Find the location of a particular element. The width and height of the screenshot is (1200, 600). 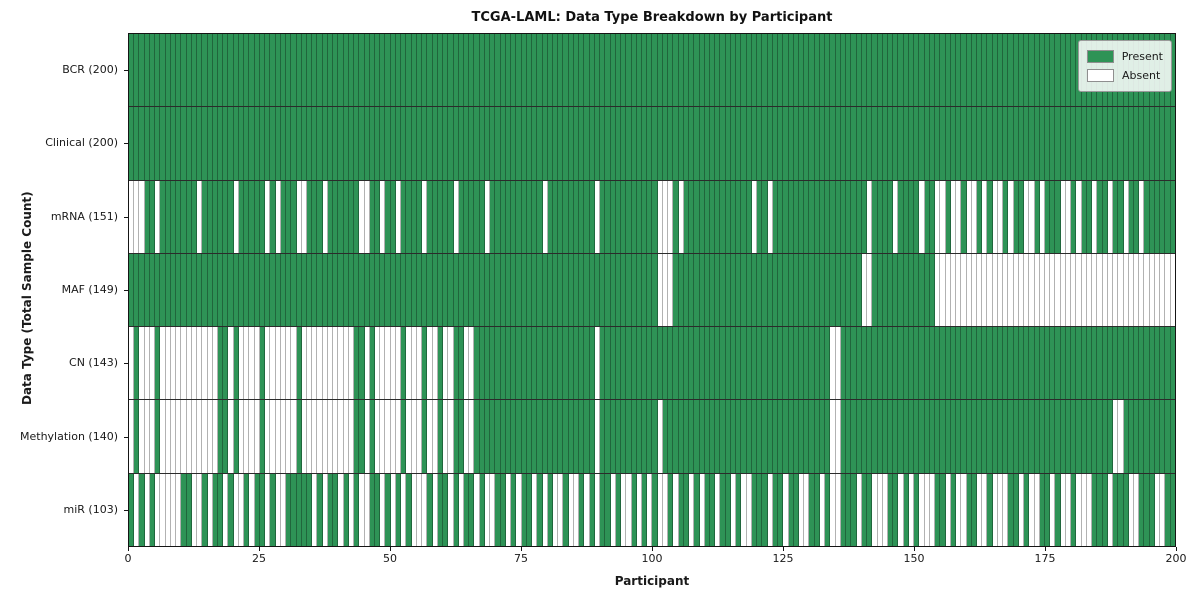

legend-swatch-present-icon is located at coordinates (1100, 56).